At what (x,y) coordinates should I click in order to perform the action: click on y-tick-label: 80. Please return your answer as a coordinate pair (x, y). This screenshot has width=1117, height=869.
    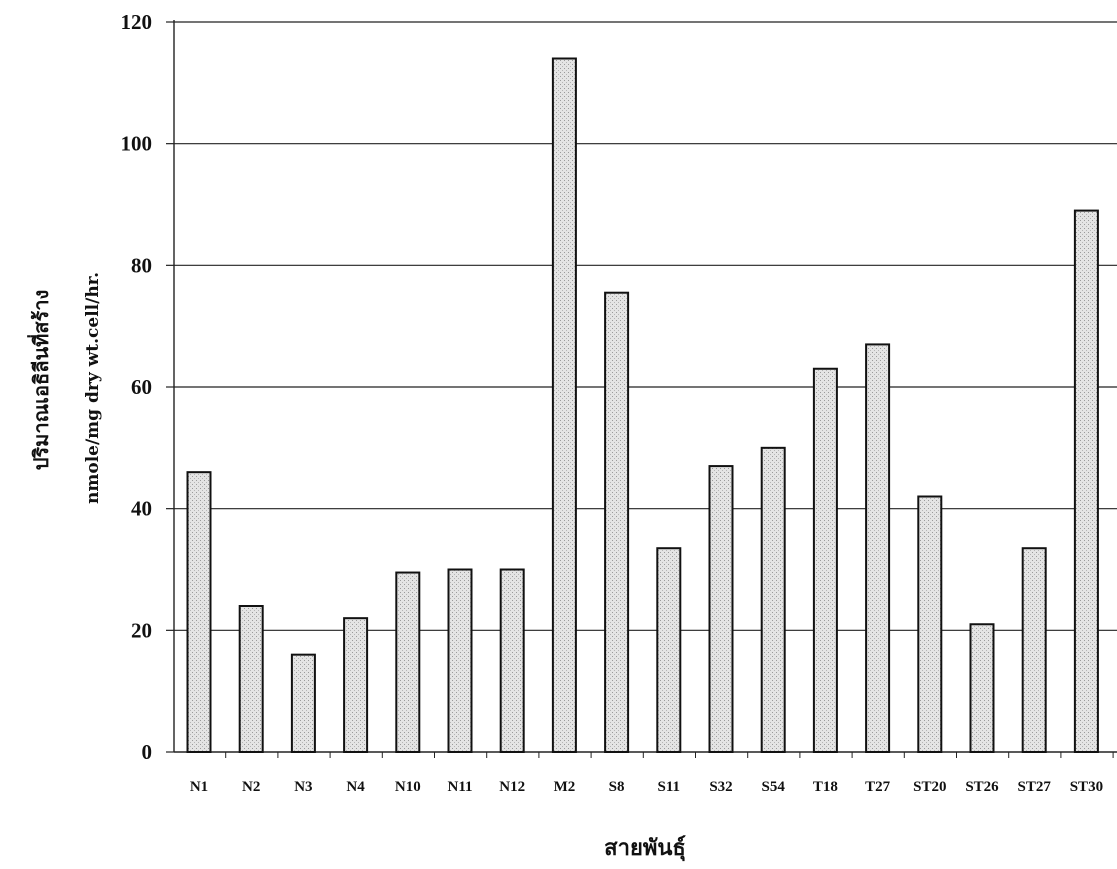
    Looking at the image, I should click on (141, 265).